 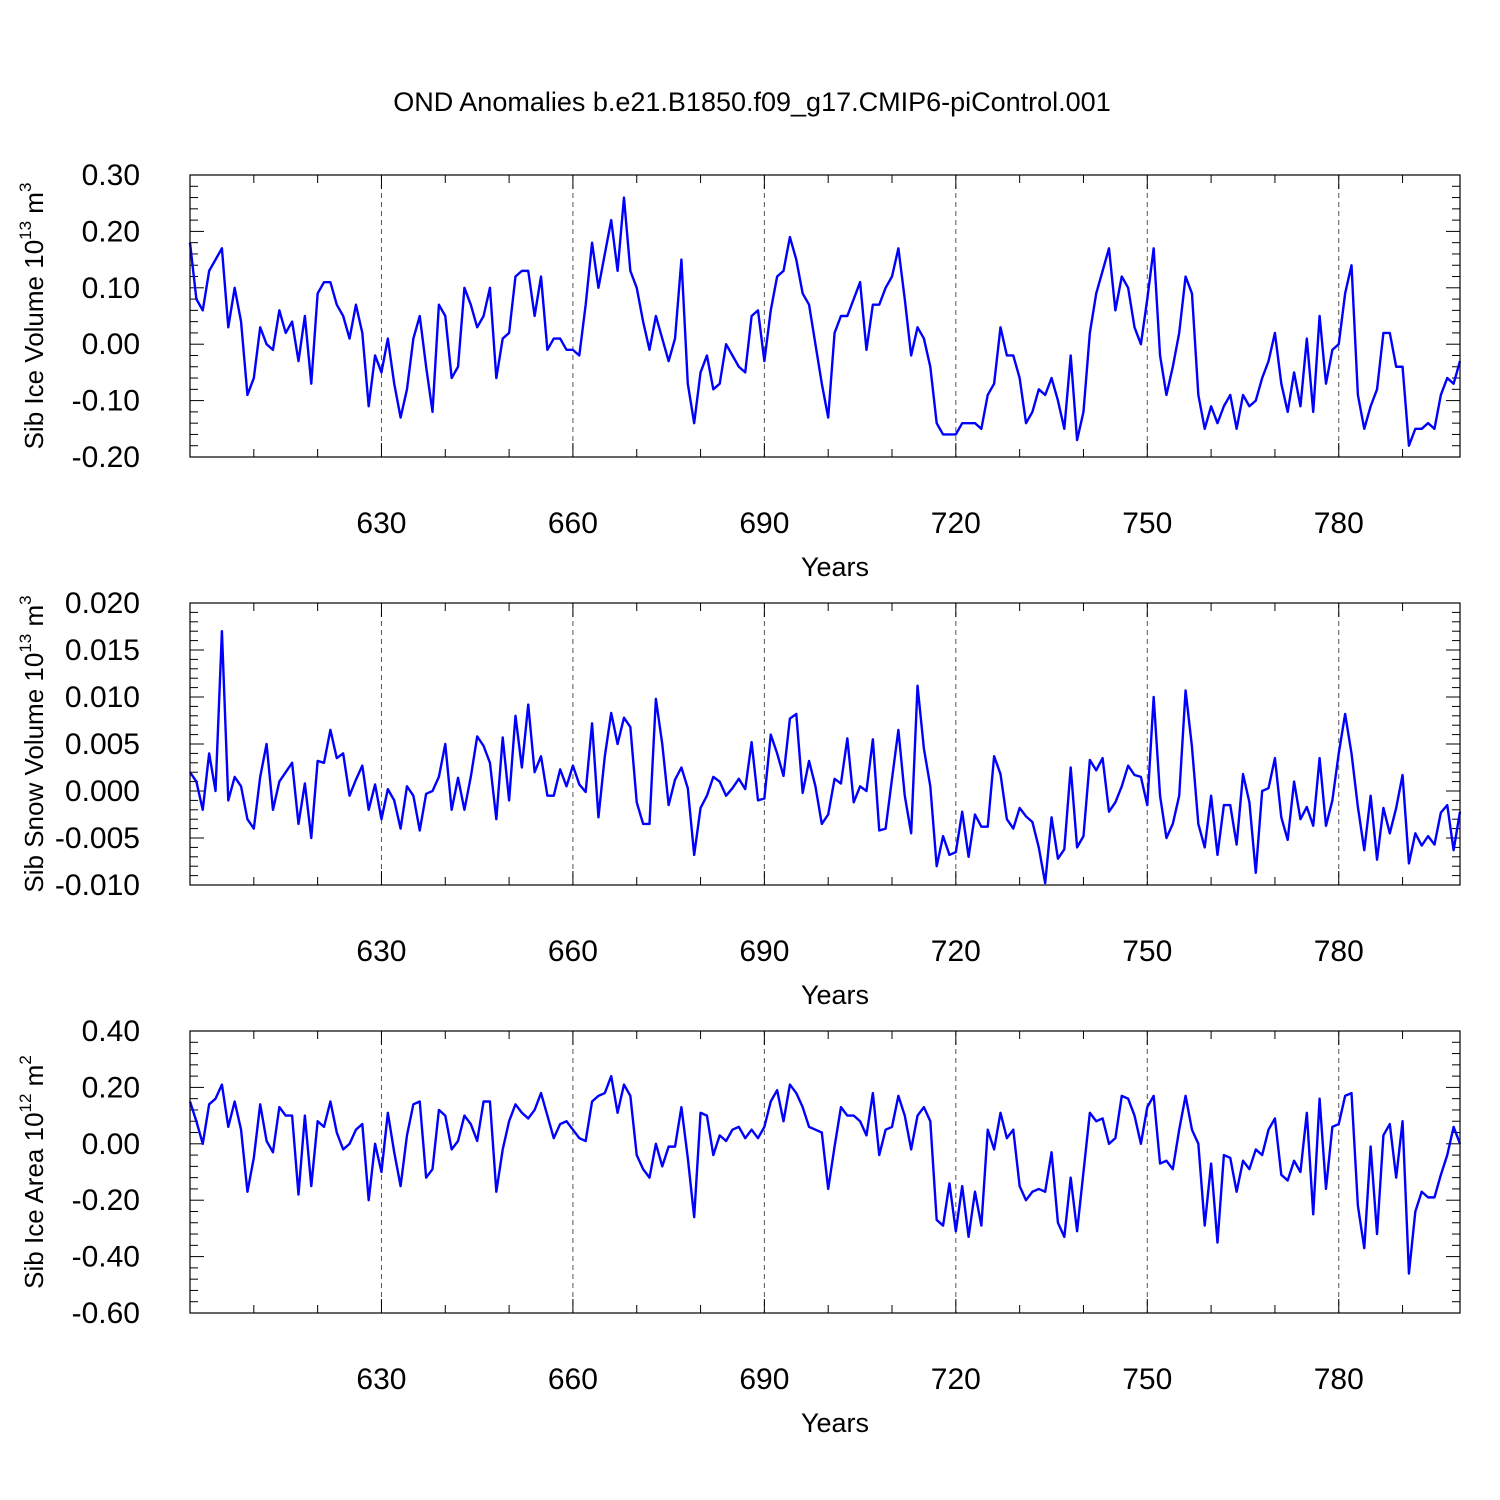 What do you see at coordinates (825, 321) in the screenshot?
I see `series-line-ice-volume` at bounding box center [825, 321].